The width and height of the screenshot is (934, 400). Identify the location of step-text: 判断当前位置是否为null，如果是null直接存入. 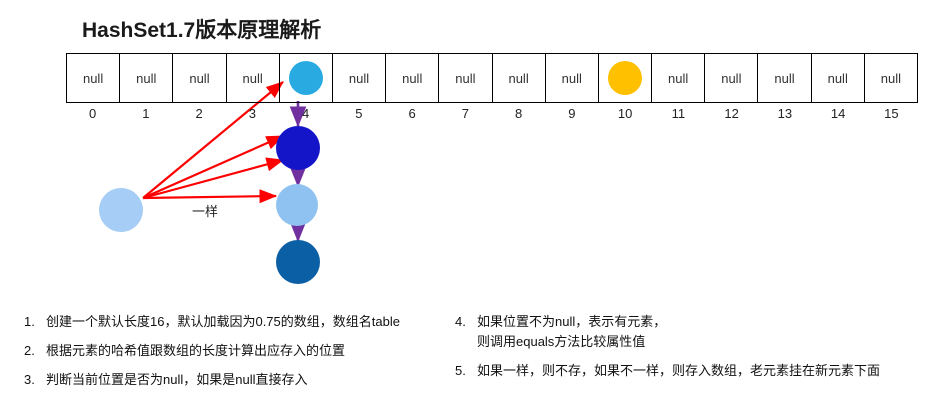
(245, 380).